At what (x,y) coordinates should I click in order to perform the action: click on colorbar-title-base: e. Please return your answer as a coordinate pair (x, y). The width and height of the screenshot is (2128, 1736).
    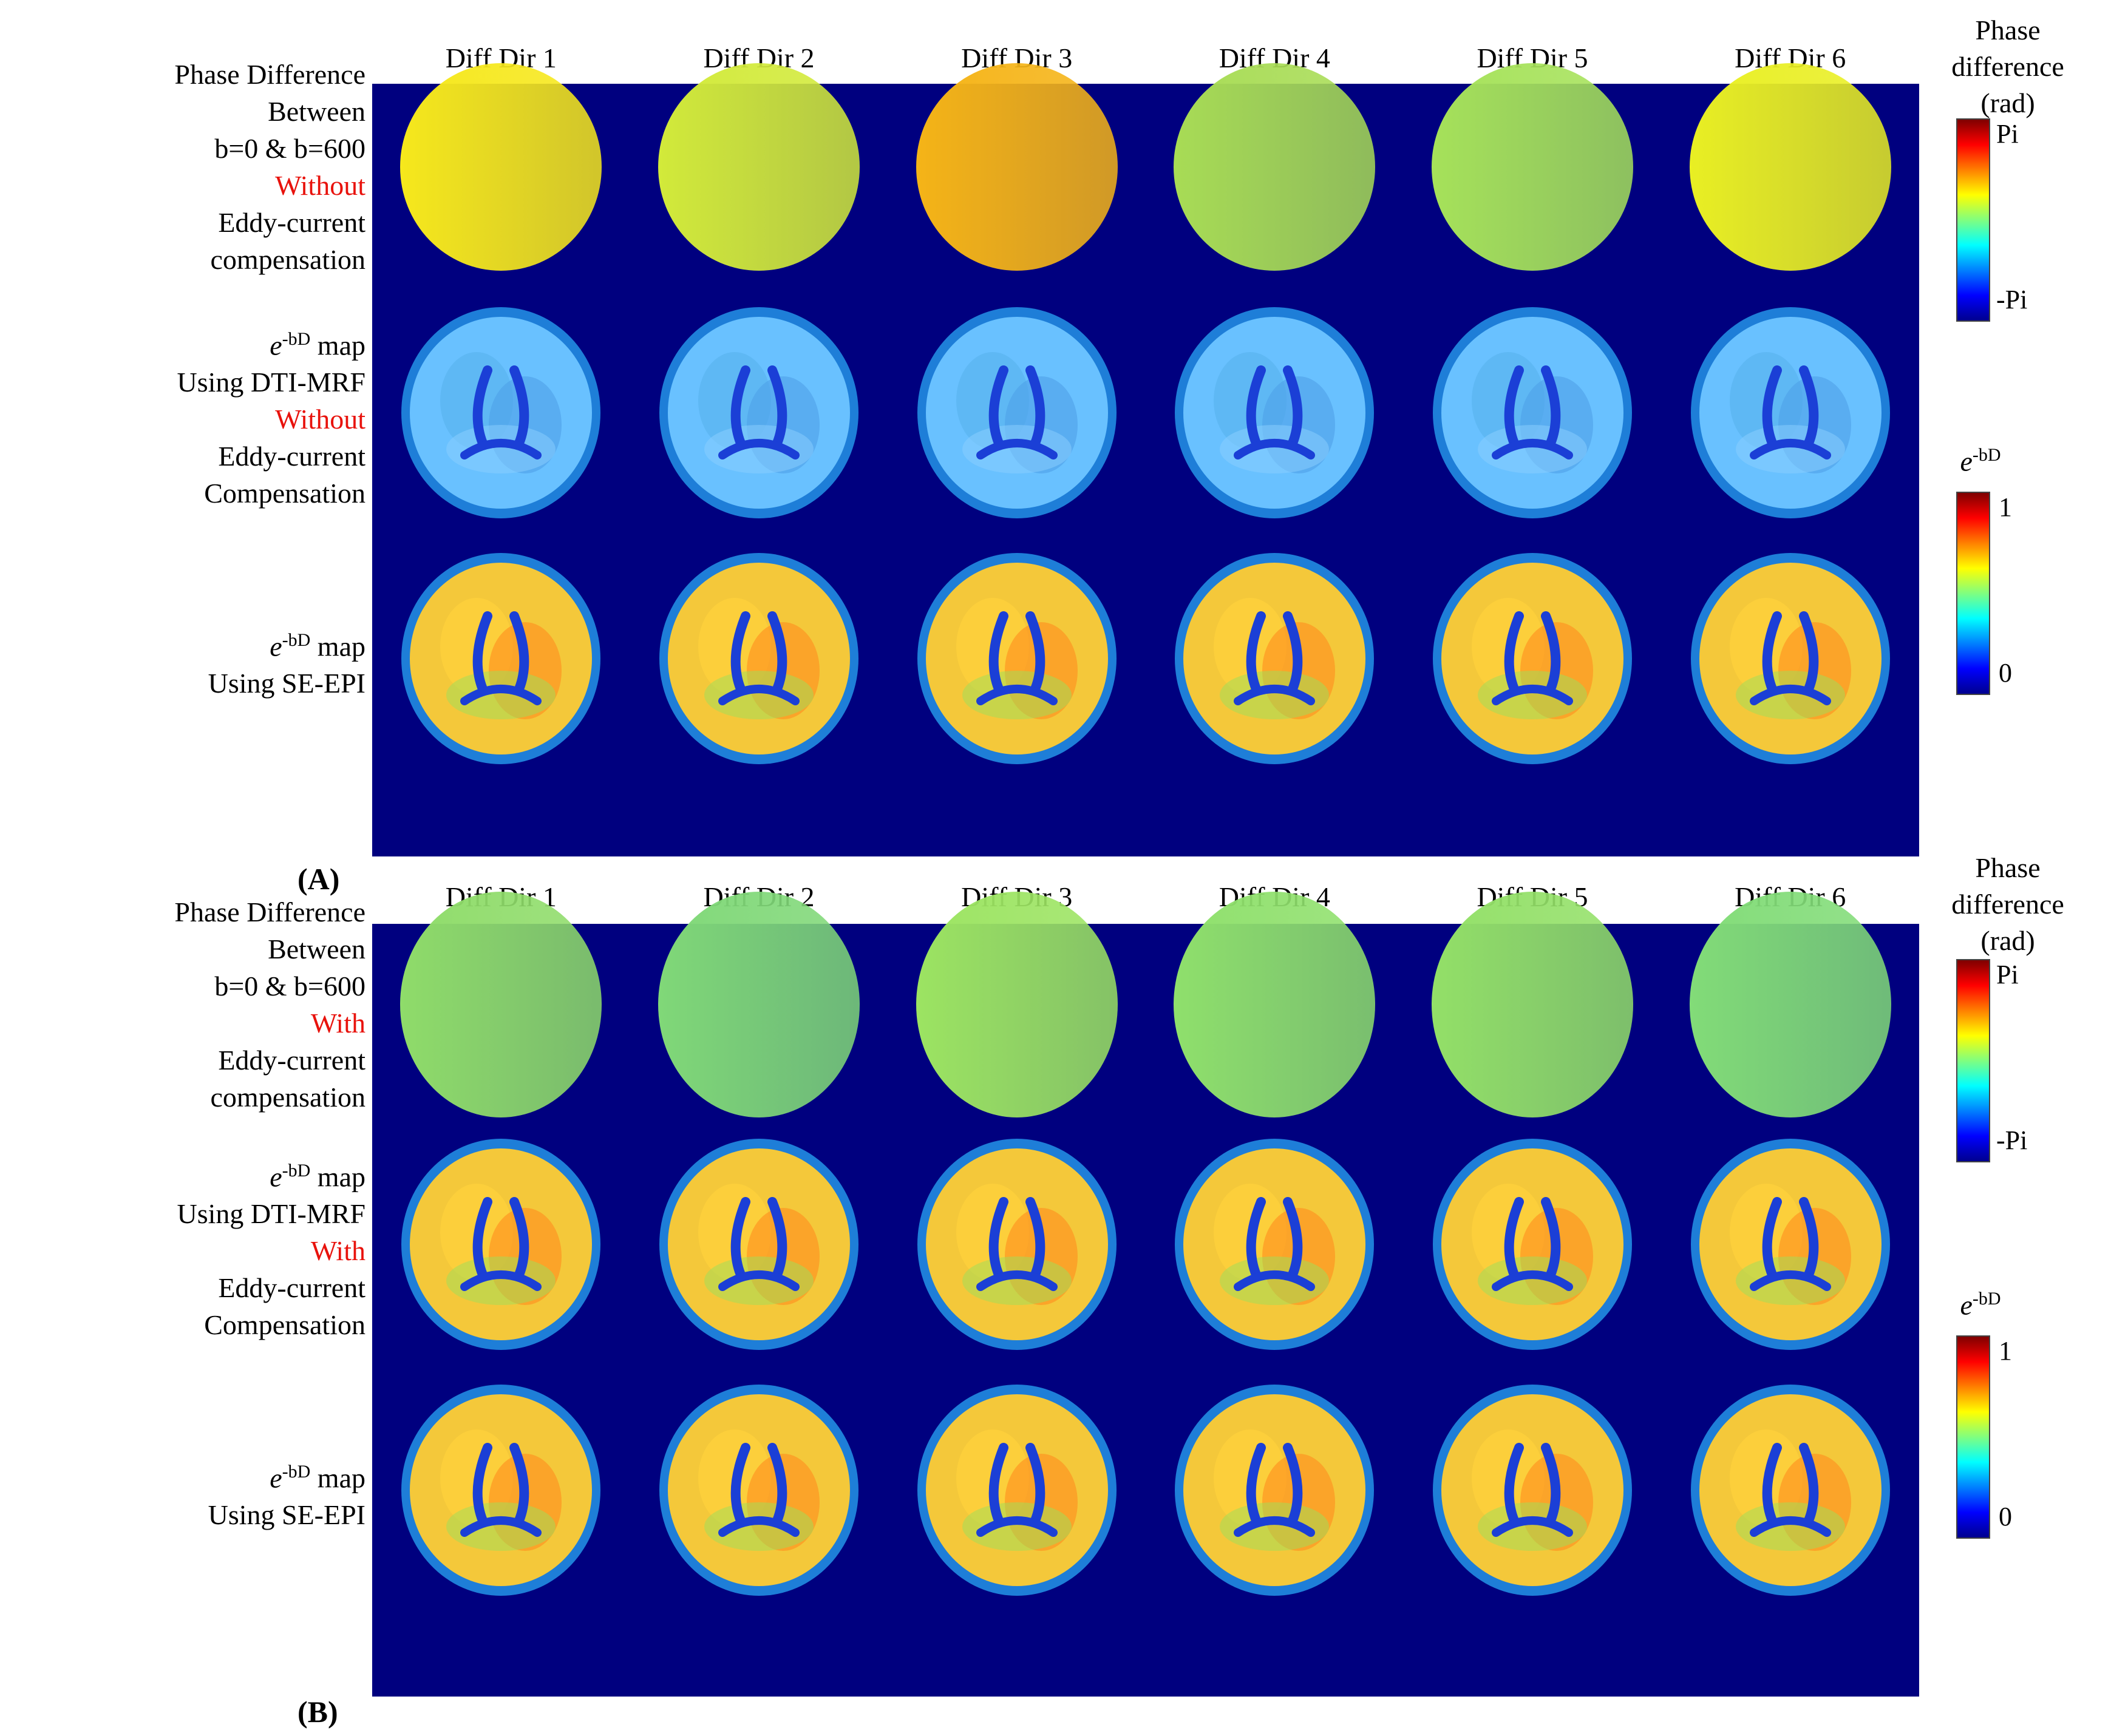
    Looking at the image, I should click on (1966, 461).